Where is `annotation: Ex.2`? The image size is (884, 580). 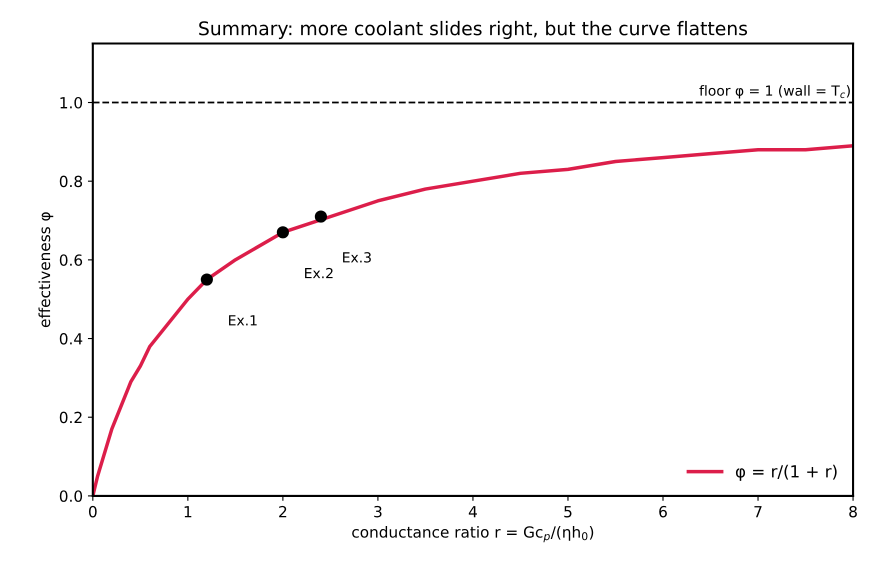 annotation: Ex.2 is located at coordinates (319, 273).